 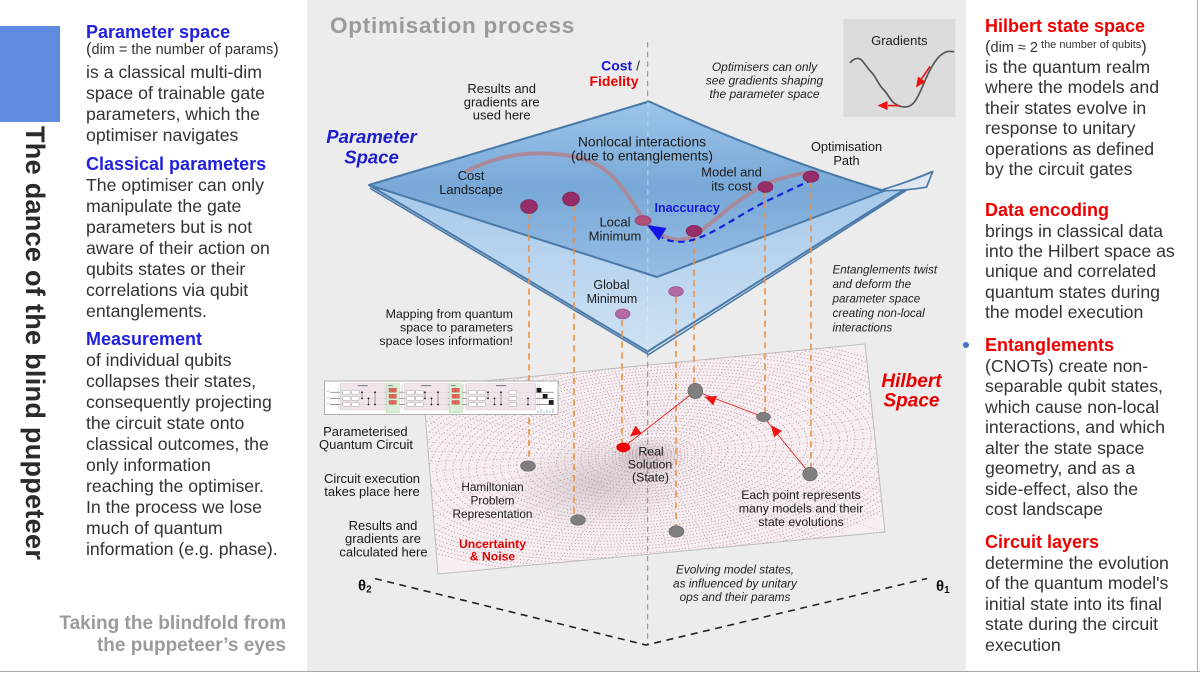 What do you see at coordinates (620, 66) in the screenshot?
I see `svg-text: Cost /` at bounding box center [620, 66].